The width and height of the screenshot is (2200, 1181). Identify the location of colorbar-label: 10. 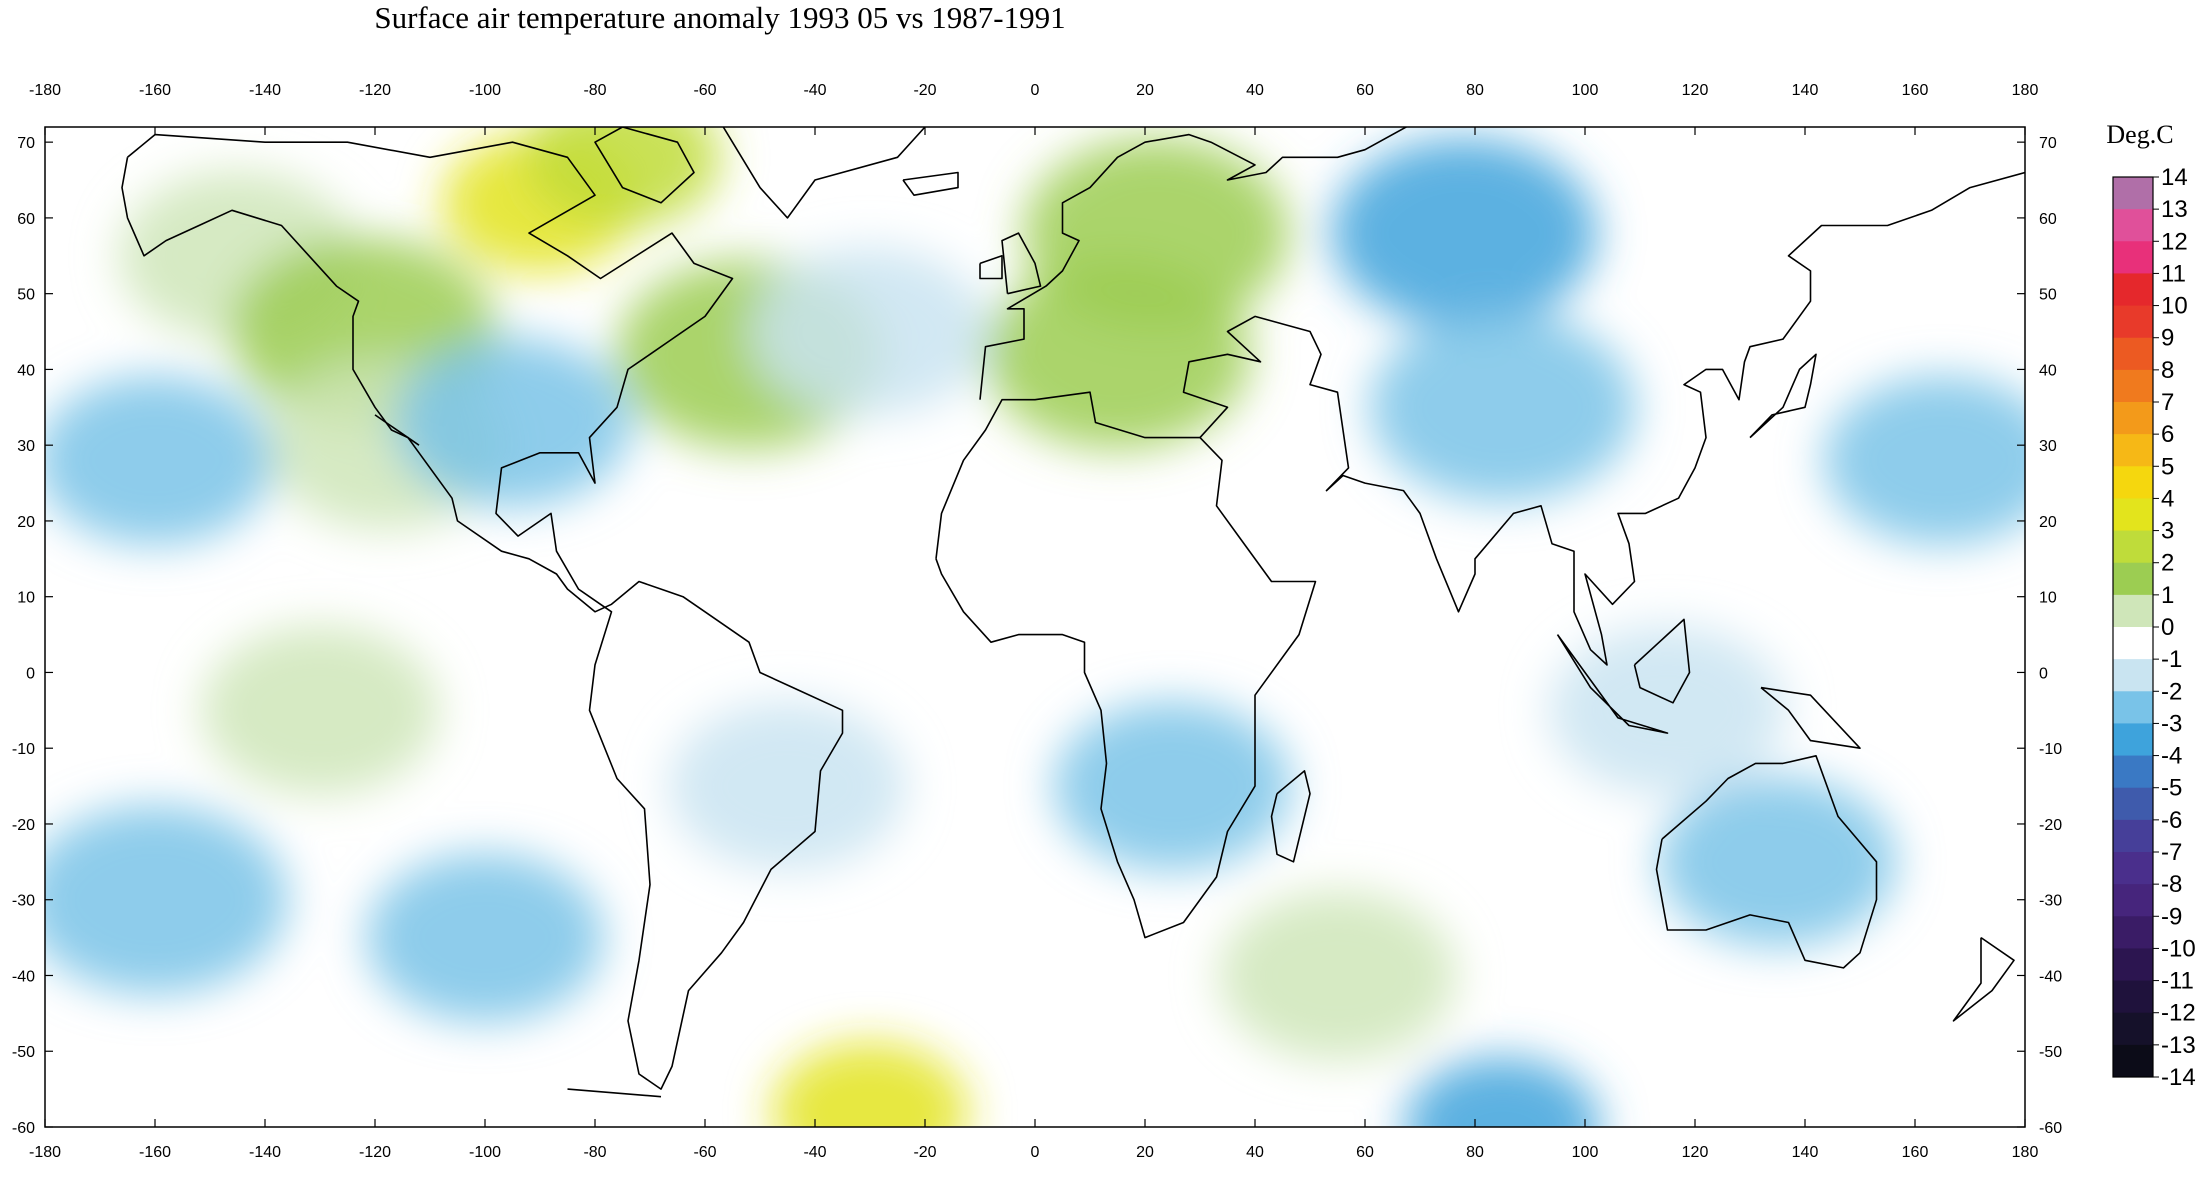
(2174, 306).